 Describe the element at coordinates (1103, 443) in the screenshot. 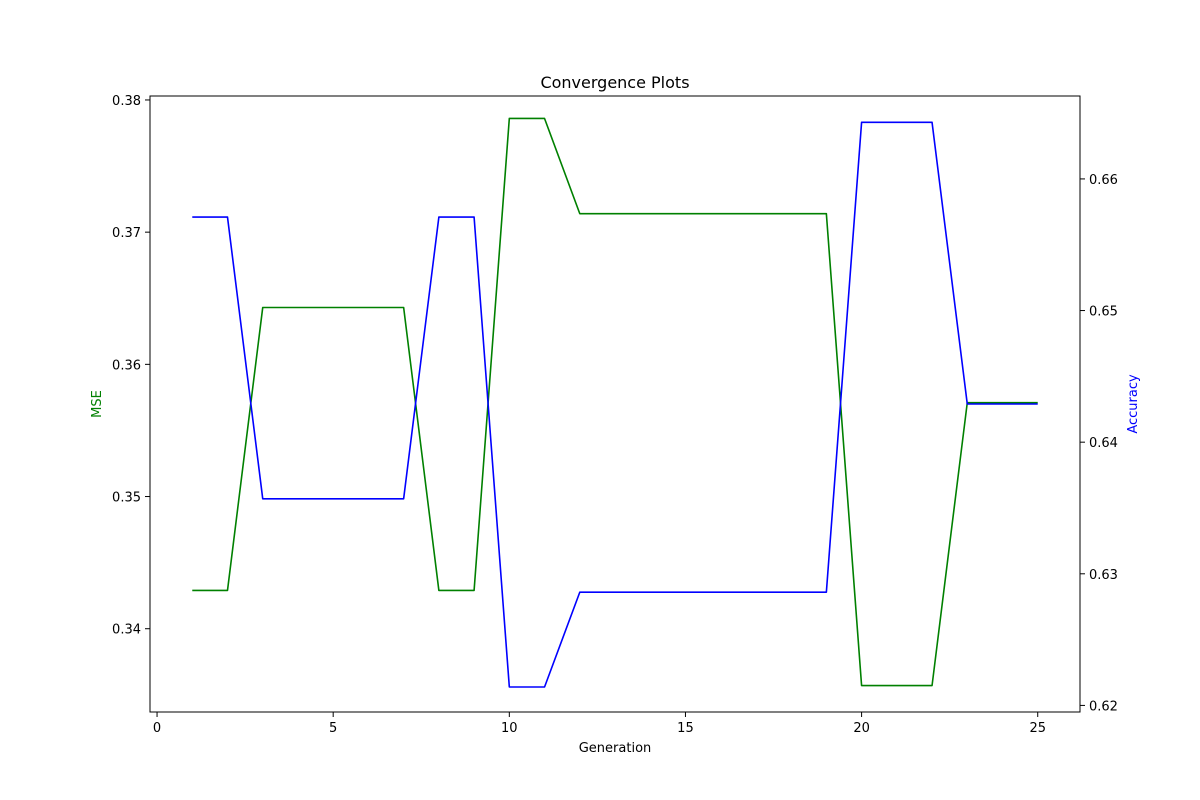

I see `right-y-tick-label: 0.64` at that location.